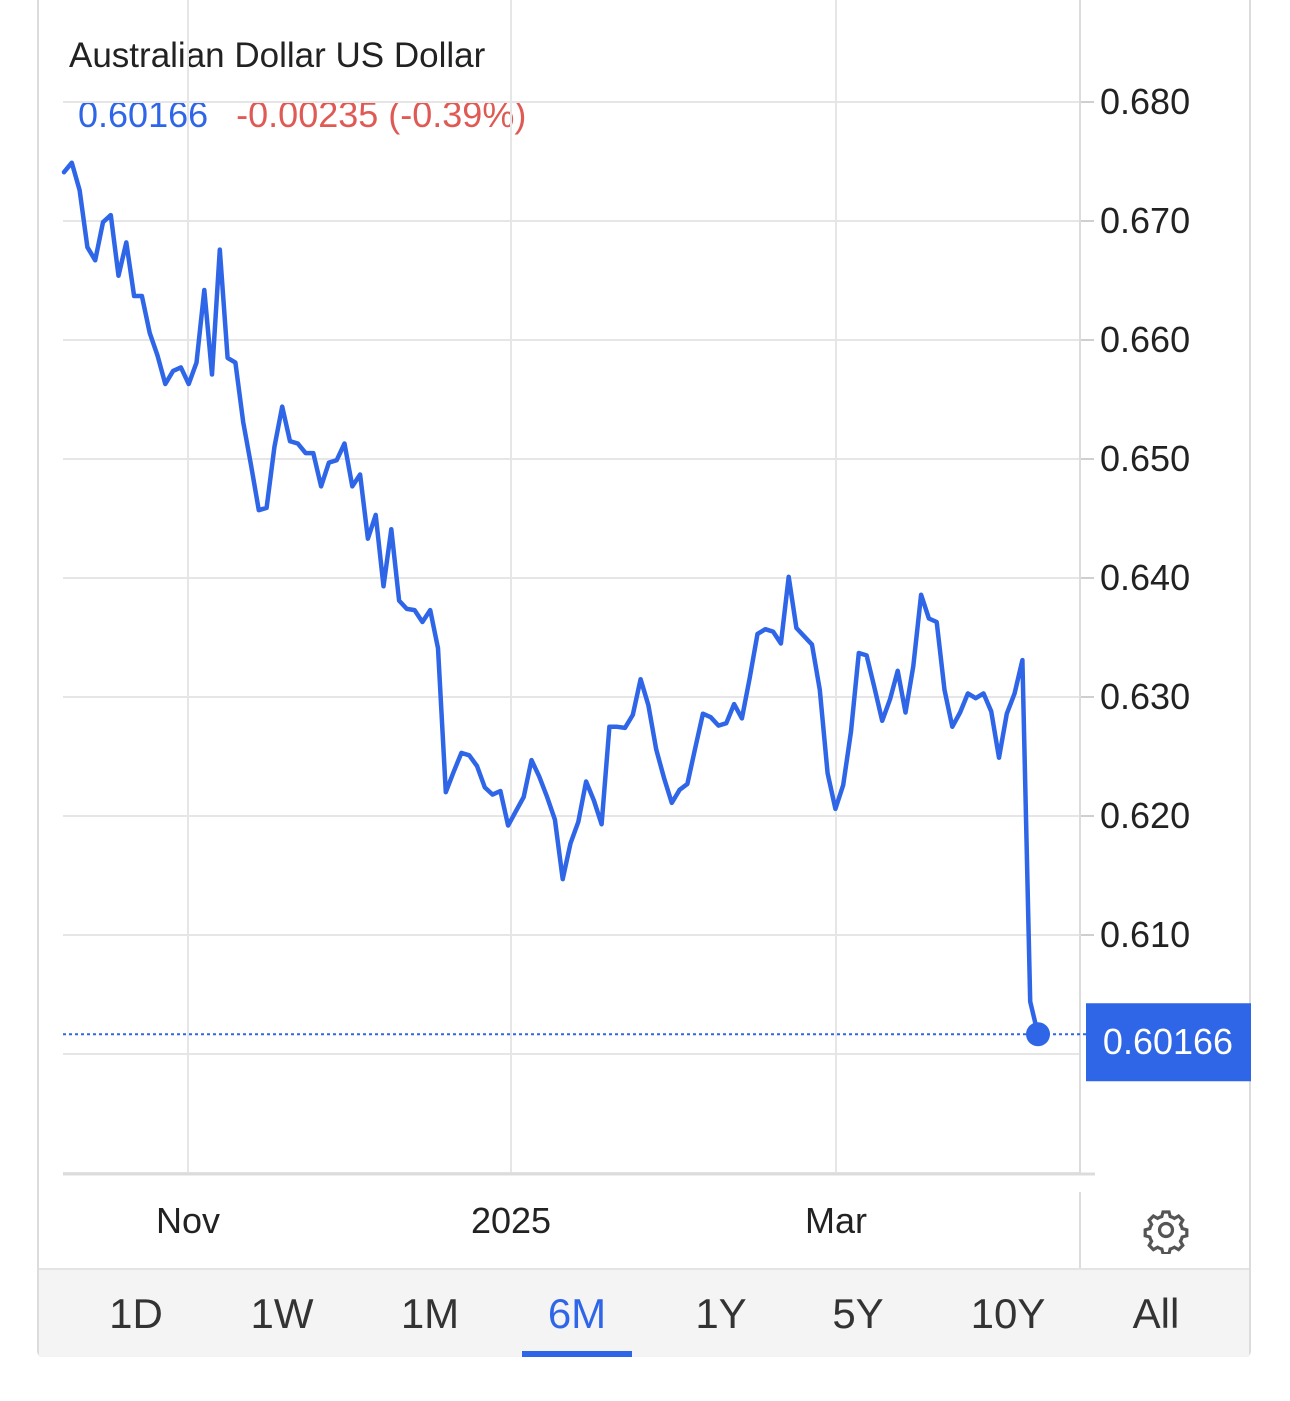 The image size is (1290, 1401). I want to click on y-tick-label: 0.630, so click(1145, 696).